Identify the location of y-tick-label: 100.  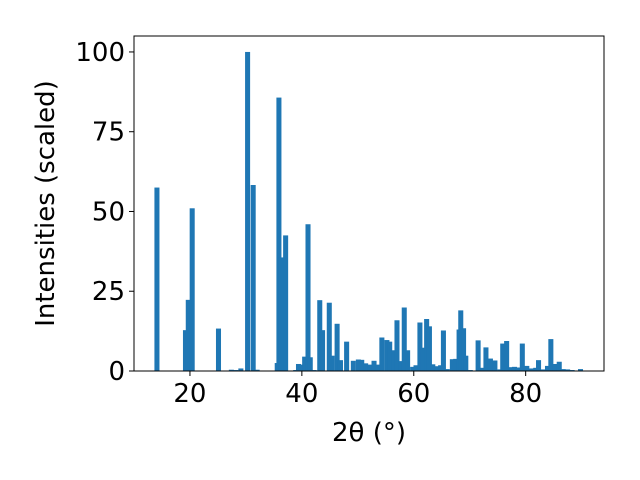
(100, 53).